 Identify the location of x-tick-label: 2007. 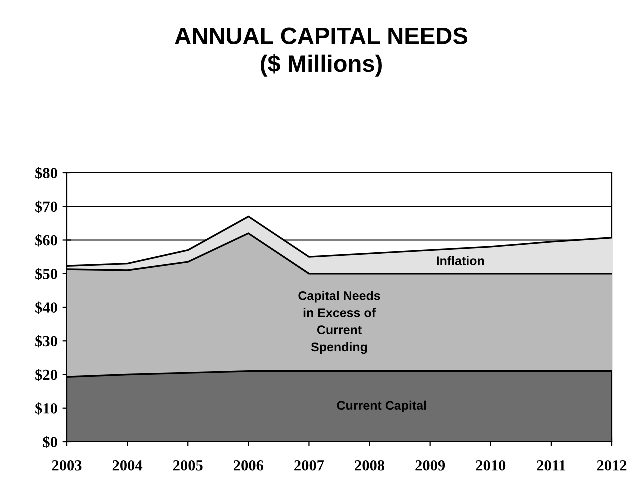
(309, 465).